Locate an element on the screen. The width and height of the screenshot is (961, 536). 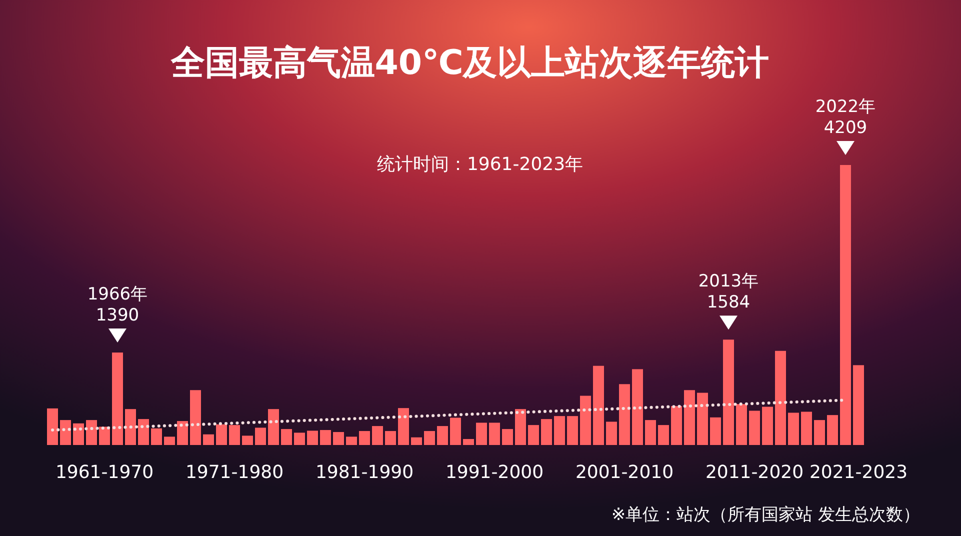
text: ※单位：站次（所有国家站 发生总次数） is located at coordinates (765, 515).